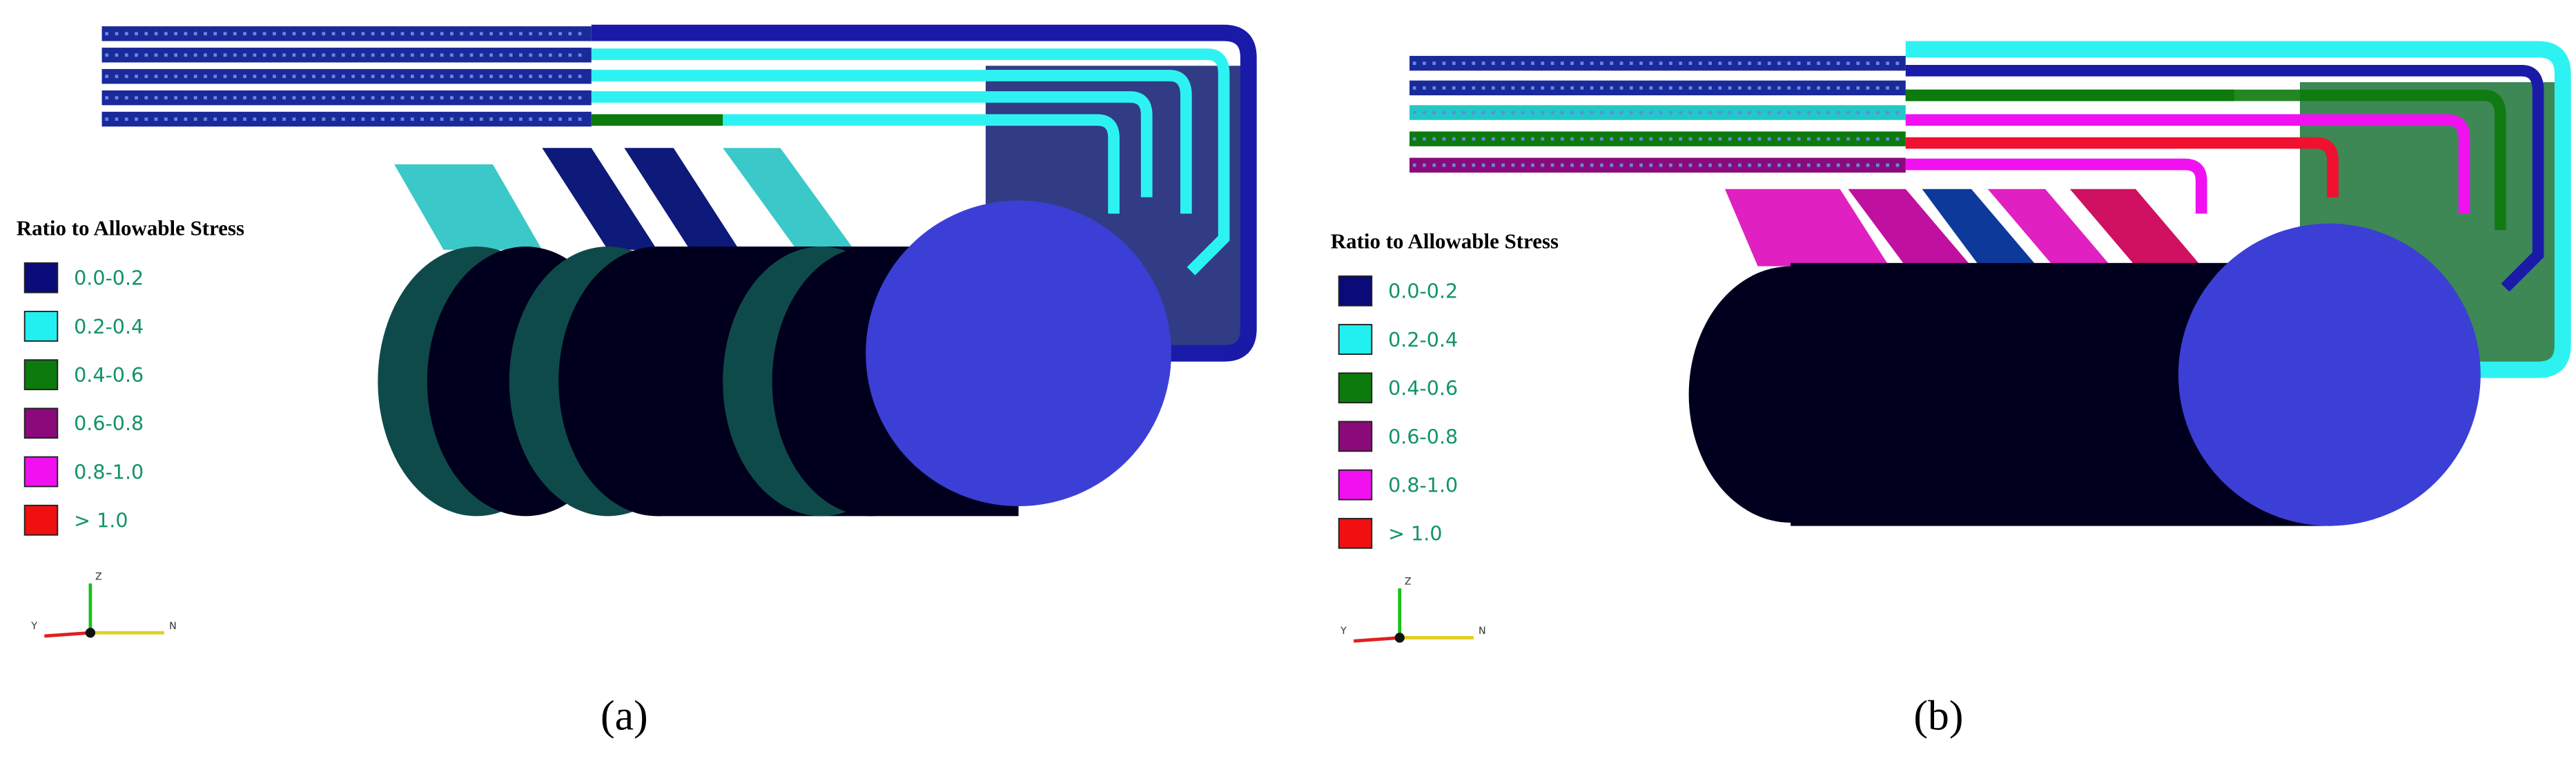 The image size is (2576, 770). I want to click on caption: (a), so click(624, 716).